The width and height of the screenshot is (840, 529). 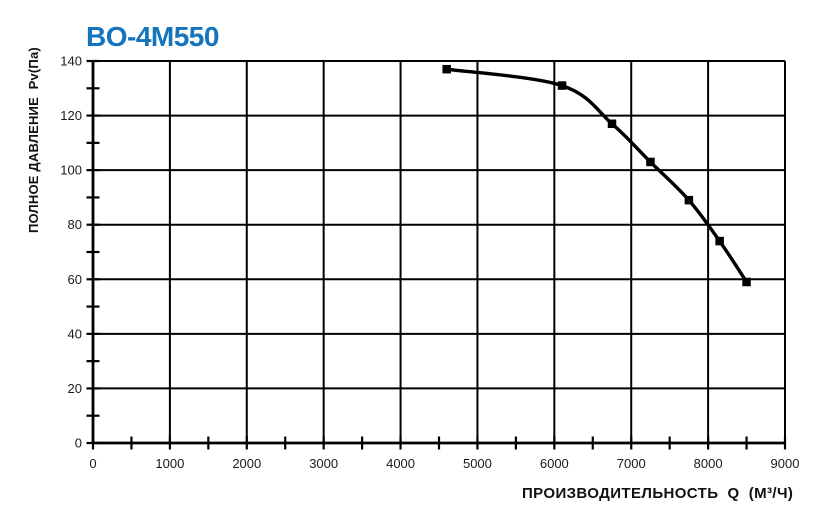 I want to click on x-tick-label: 6000, so click(x=554, y=463).